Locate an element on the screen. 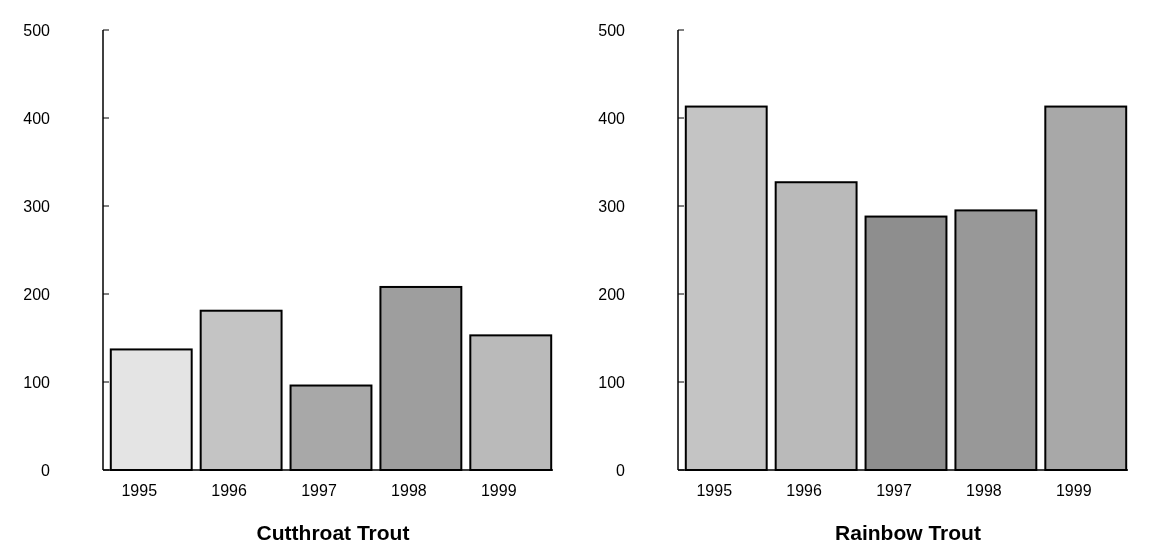 This screenshot has height=548, width=1168. text: Rainbow Trout is located at coordinates (908, 532).